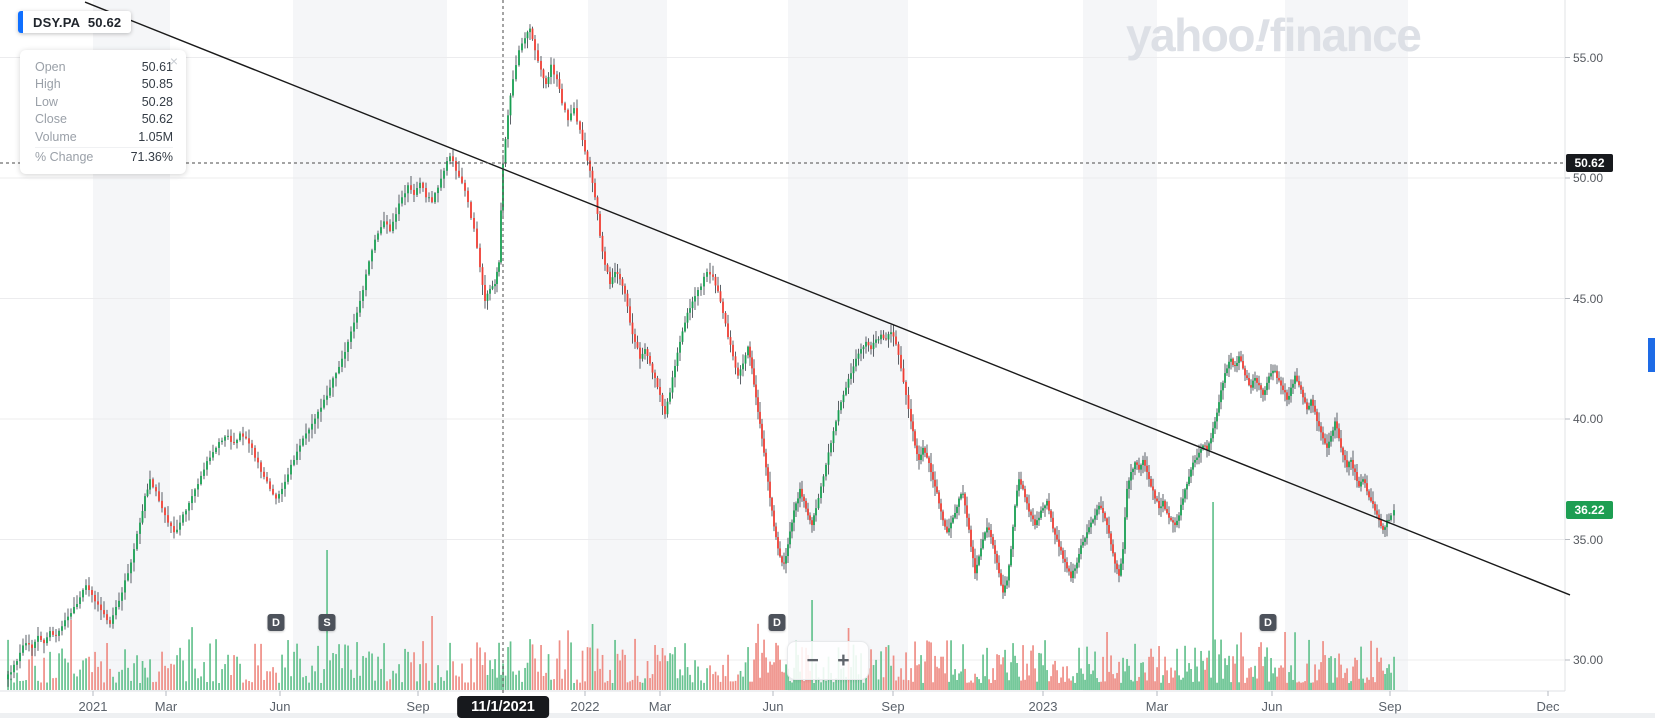  Describe the element at coordinates (1274, 35) in the screenshot. I see `yahoo-finance-watermark: yahoo!finance` at that location.